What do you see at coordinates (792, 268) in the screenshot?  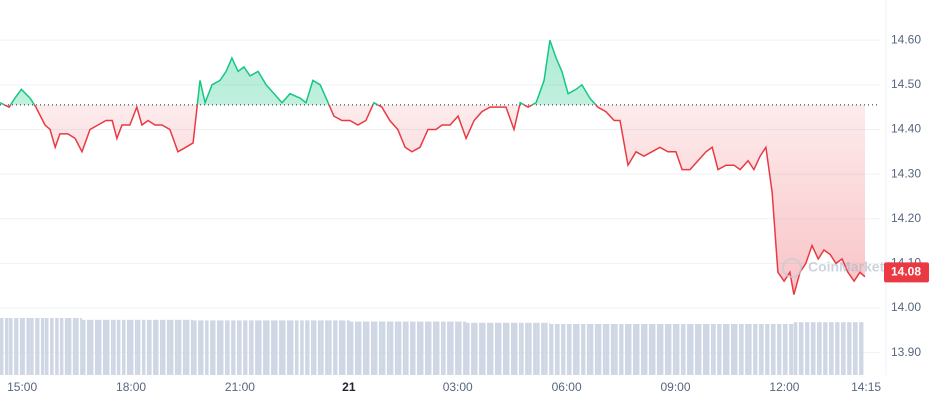 I see `watermark-logo` at bounding box center [792, 268].